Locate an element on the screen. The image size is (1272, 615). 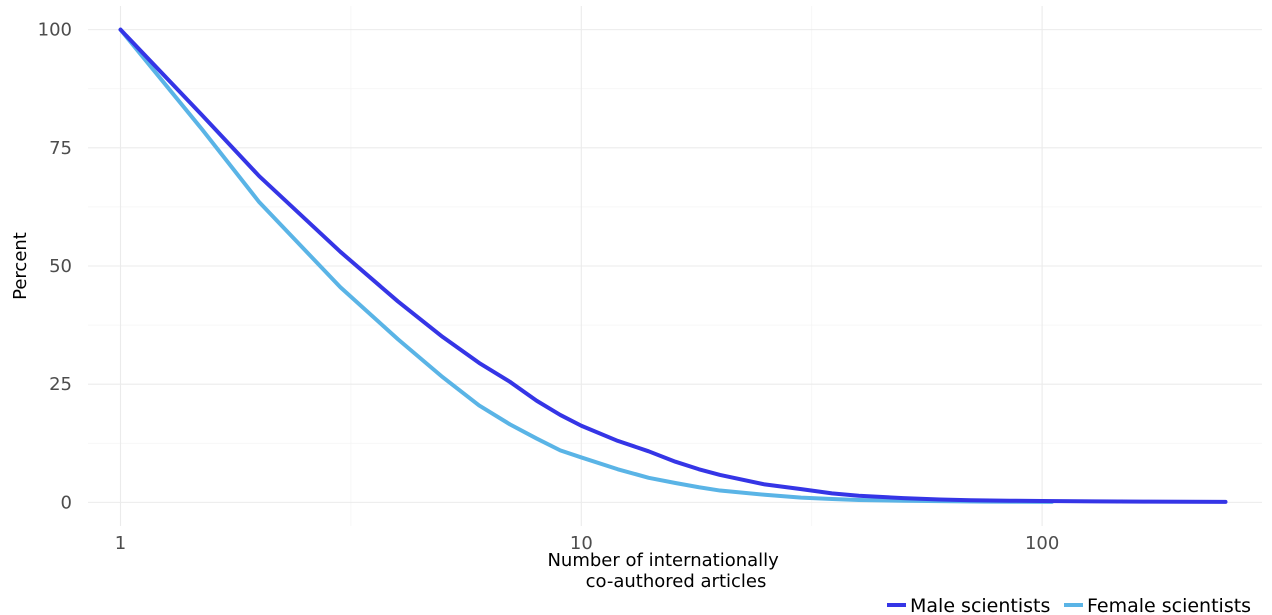
y-tick-label: 75 is located at coordinates (60, 148).